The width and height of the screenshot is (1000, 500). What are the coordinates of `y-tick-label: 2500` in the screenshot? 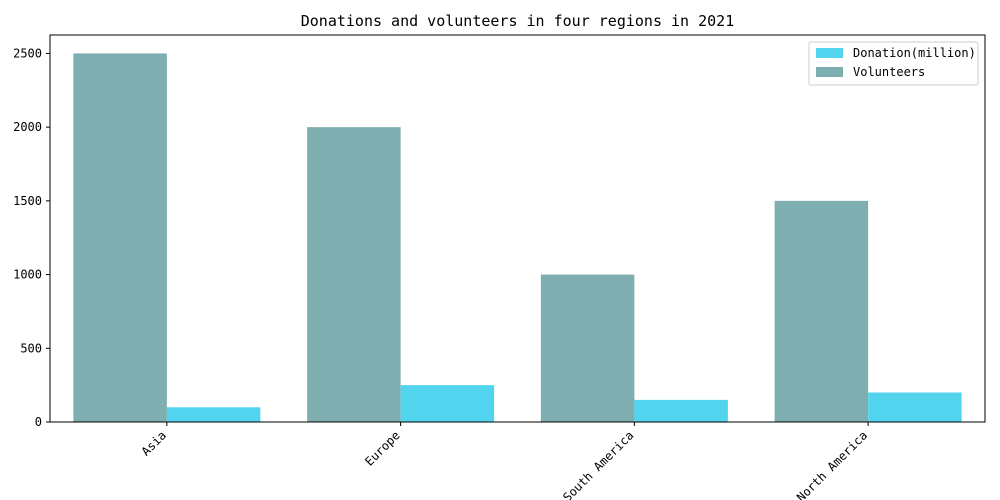 It's located at (27, 53).